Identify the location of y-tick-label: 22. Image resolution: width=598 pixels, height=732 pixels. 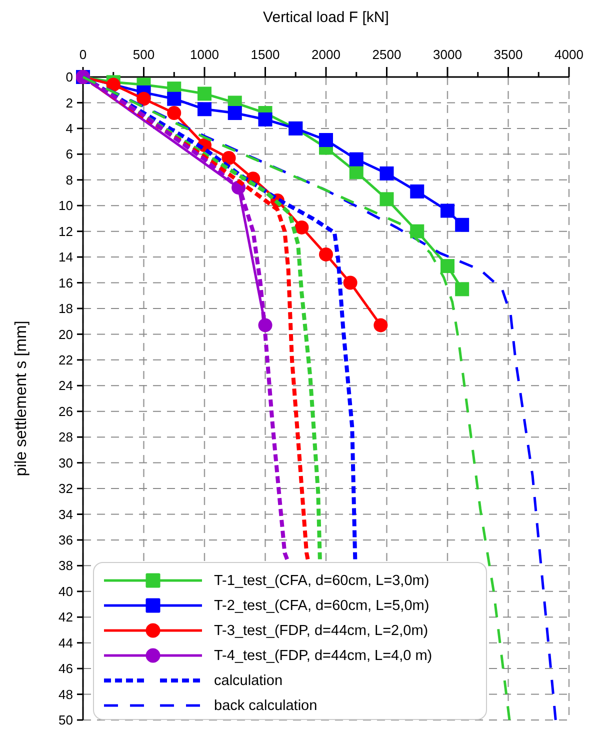
(65, 360).